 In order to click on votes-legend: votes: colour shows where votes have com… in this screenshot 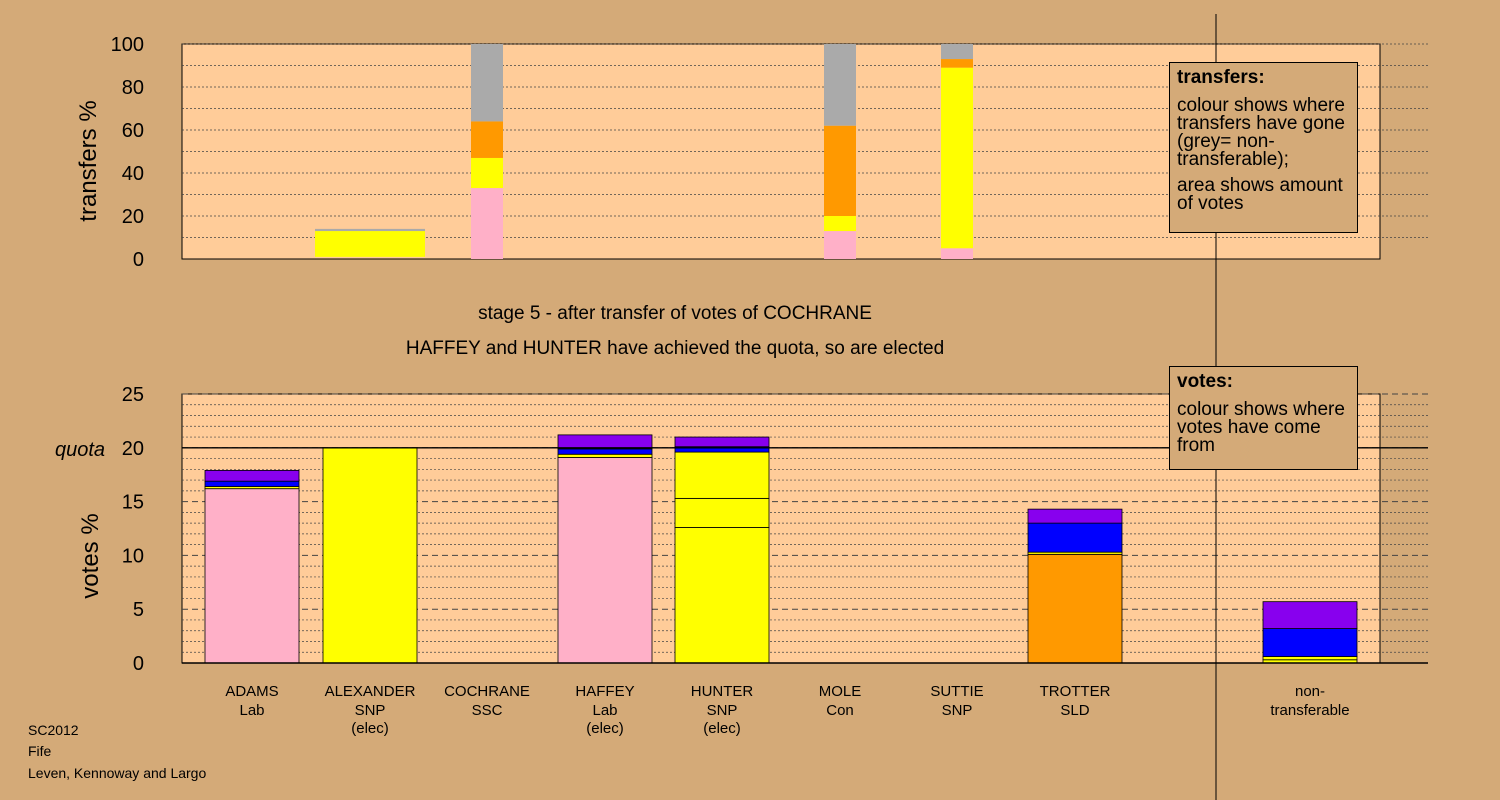, I will do `click(1263, 418)`.